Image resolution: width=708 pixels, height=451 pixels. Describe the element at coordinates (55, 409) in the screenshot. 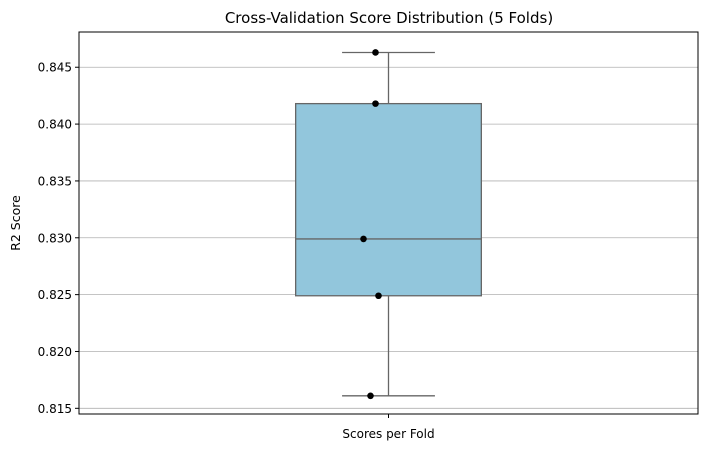

I see `y-tick-label: 0.815` at that location.